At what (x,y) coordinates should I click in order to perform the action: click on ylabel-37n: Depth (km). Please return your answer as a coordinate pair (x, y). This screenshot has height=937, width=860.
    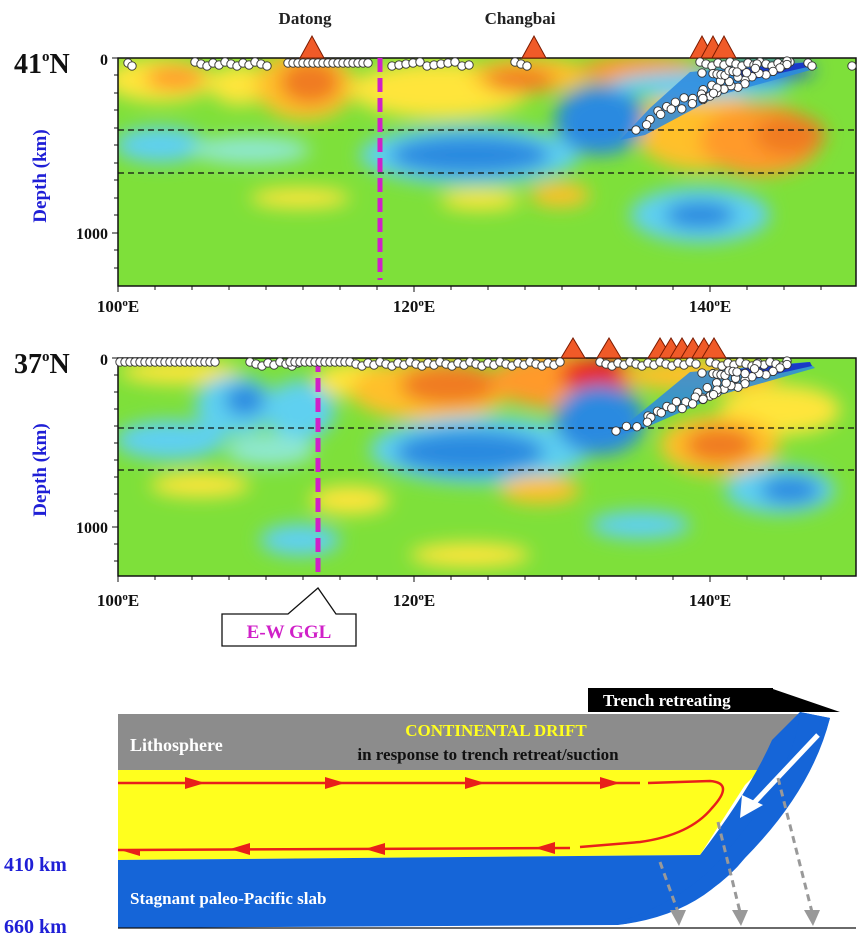
    Looking at the image, I should click on (40, 469).